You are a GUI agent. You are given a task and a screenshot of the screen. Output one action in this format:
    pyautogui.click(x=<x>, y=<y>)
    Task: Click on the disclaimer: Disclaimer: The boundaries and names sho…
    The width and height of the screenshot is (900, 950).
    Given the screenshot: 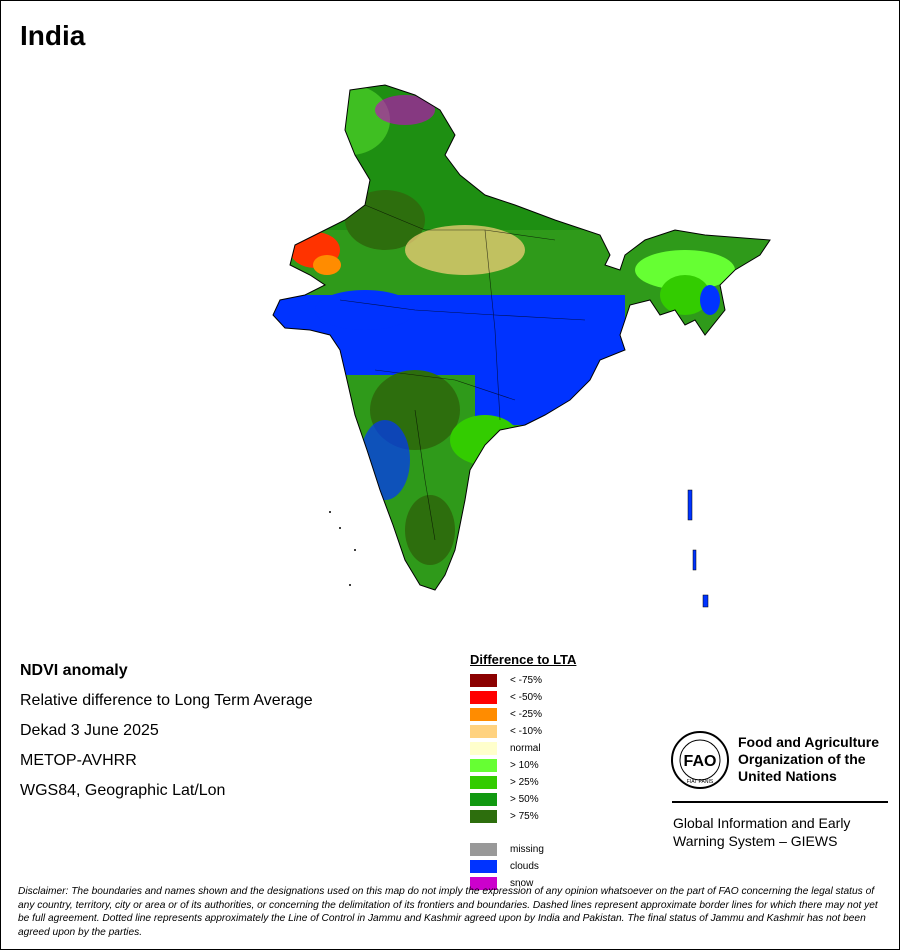 What is the action you would take?
    pyautogui.click(x=448, y=912)
    